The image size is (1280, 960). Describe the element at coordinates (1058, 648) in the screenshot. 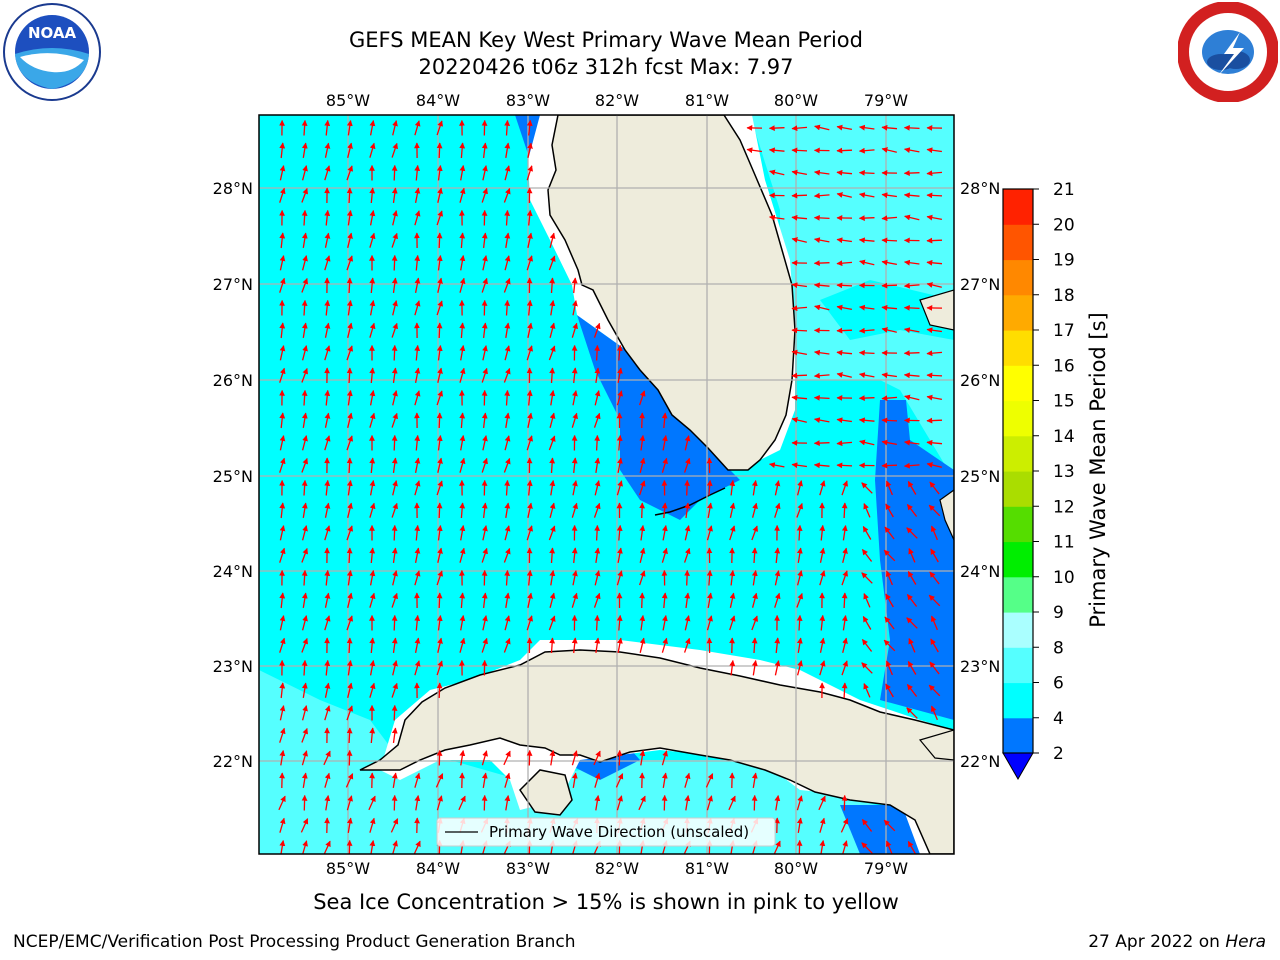

I see `colorbar-tick-label: 8` at that location.